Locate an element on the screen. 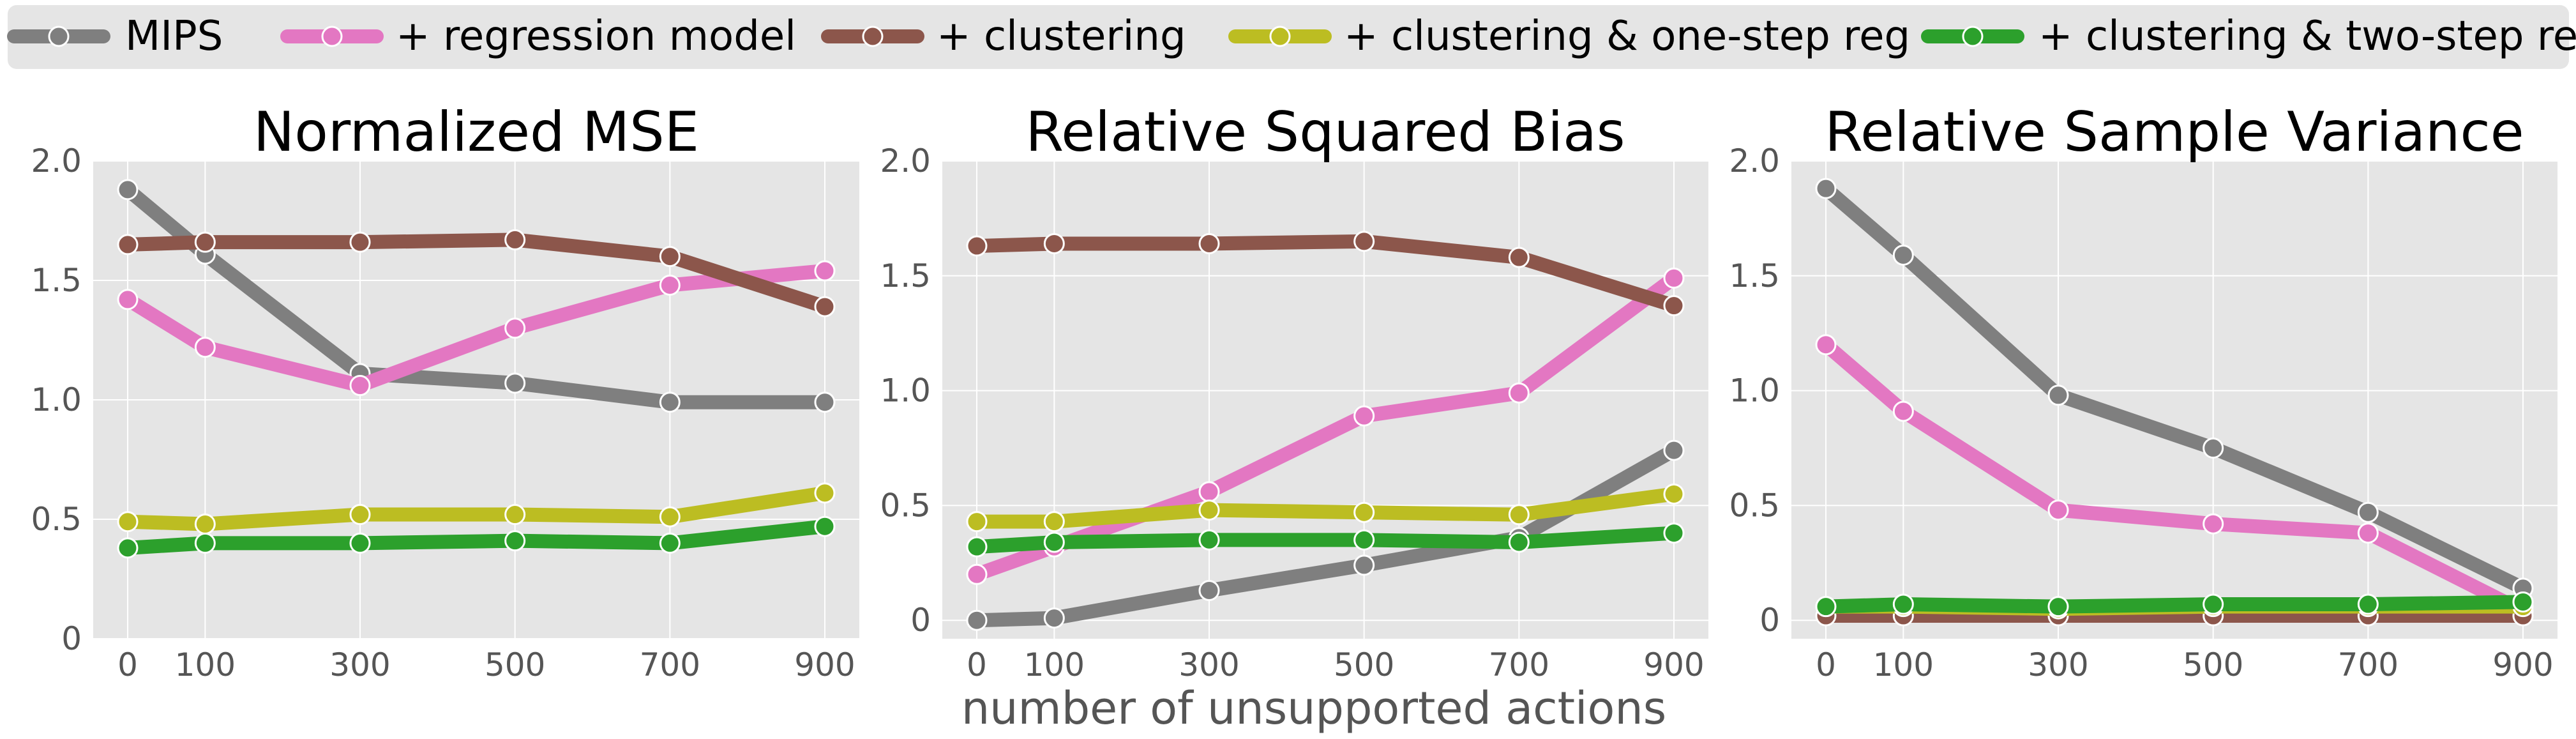 The width and height of the screenshot is (2576, 739). legend-label-regression-model: + regression model is located at coordinates (596, 36).